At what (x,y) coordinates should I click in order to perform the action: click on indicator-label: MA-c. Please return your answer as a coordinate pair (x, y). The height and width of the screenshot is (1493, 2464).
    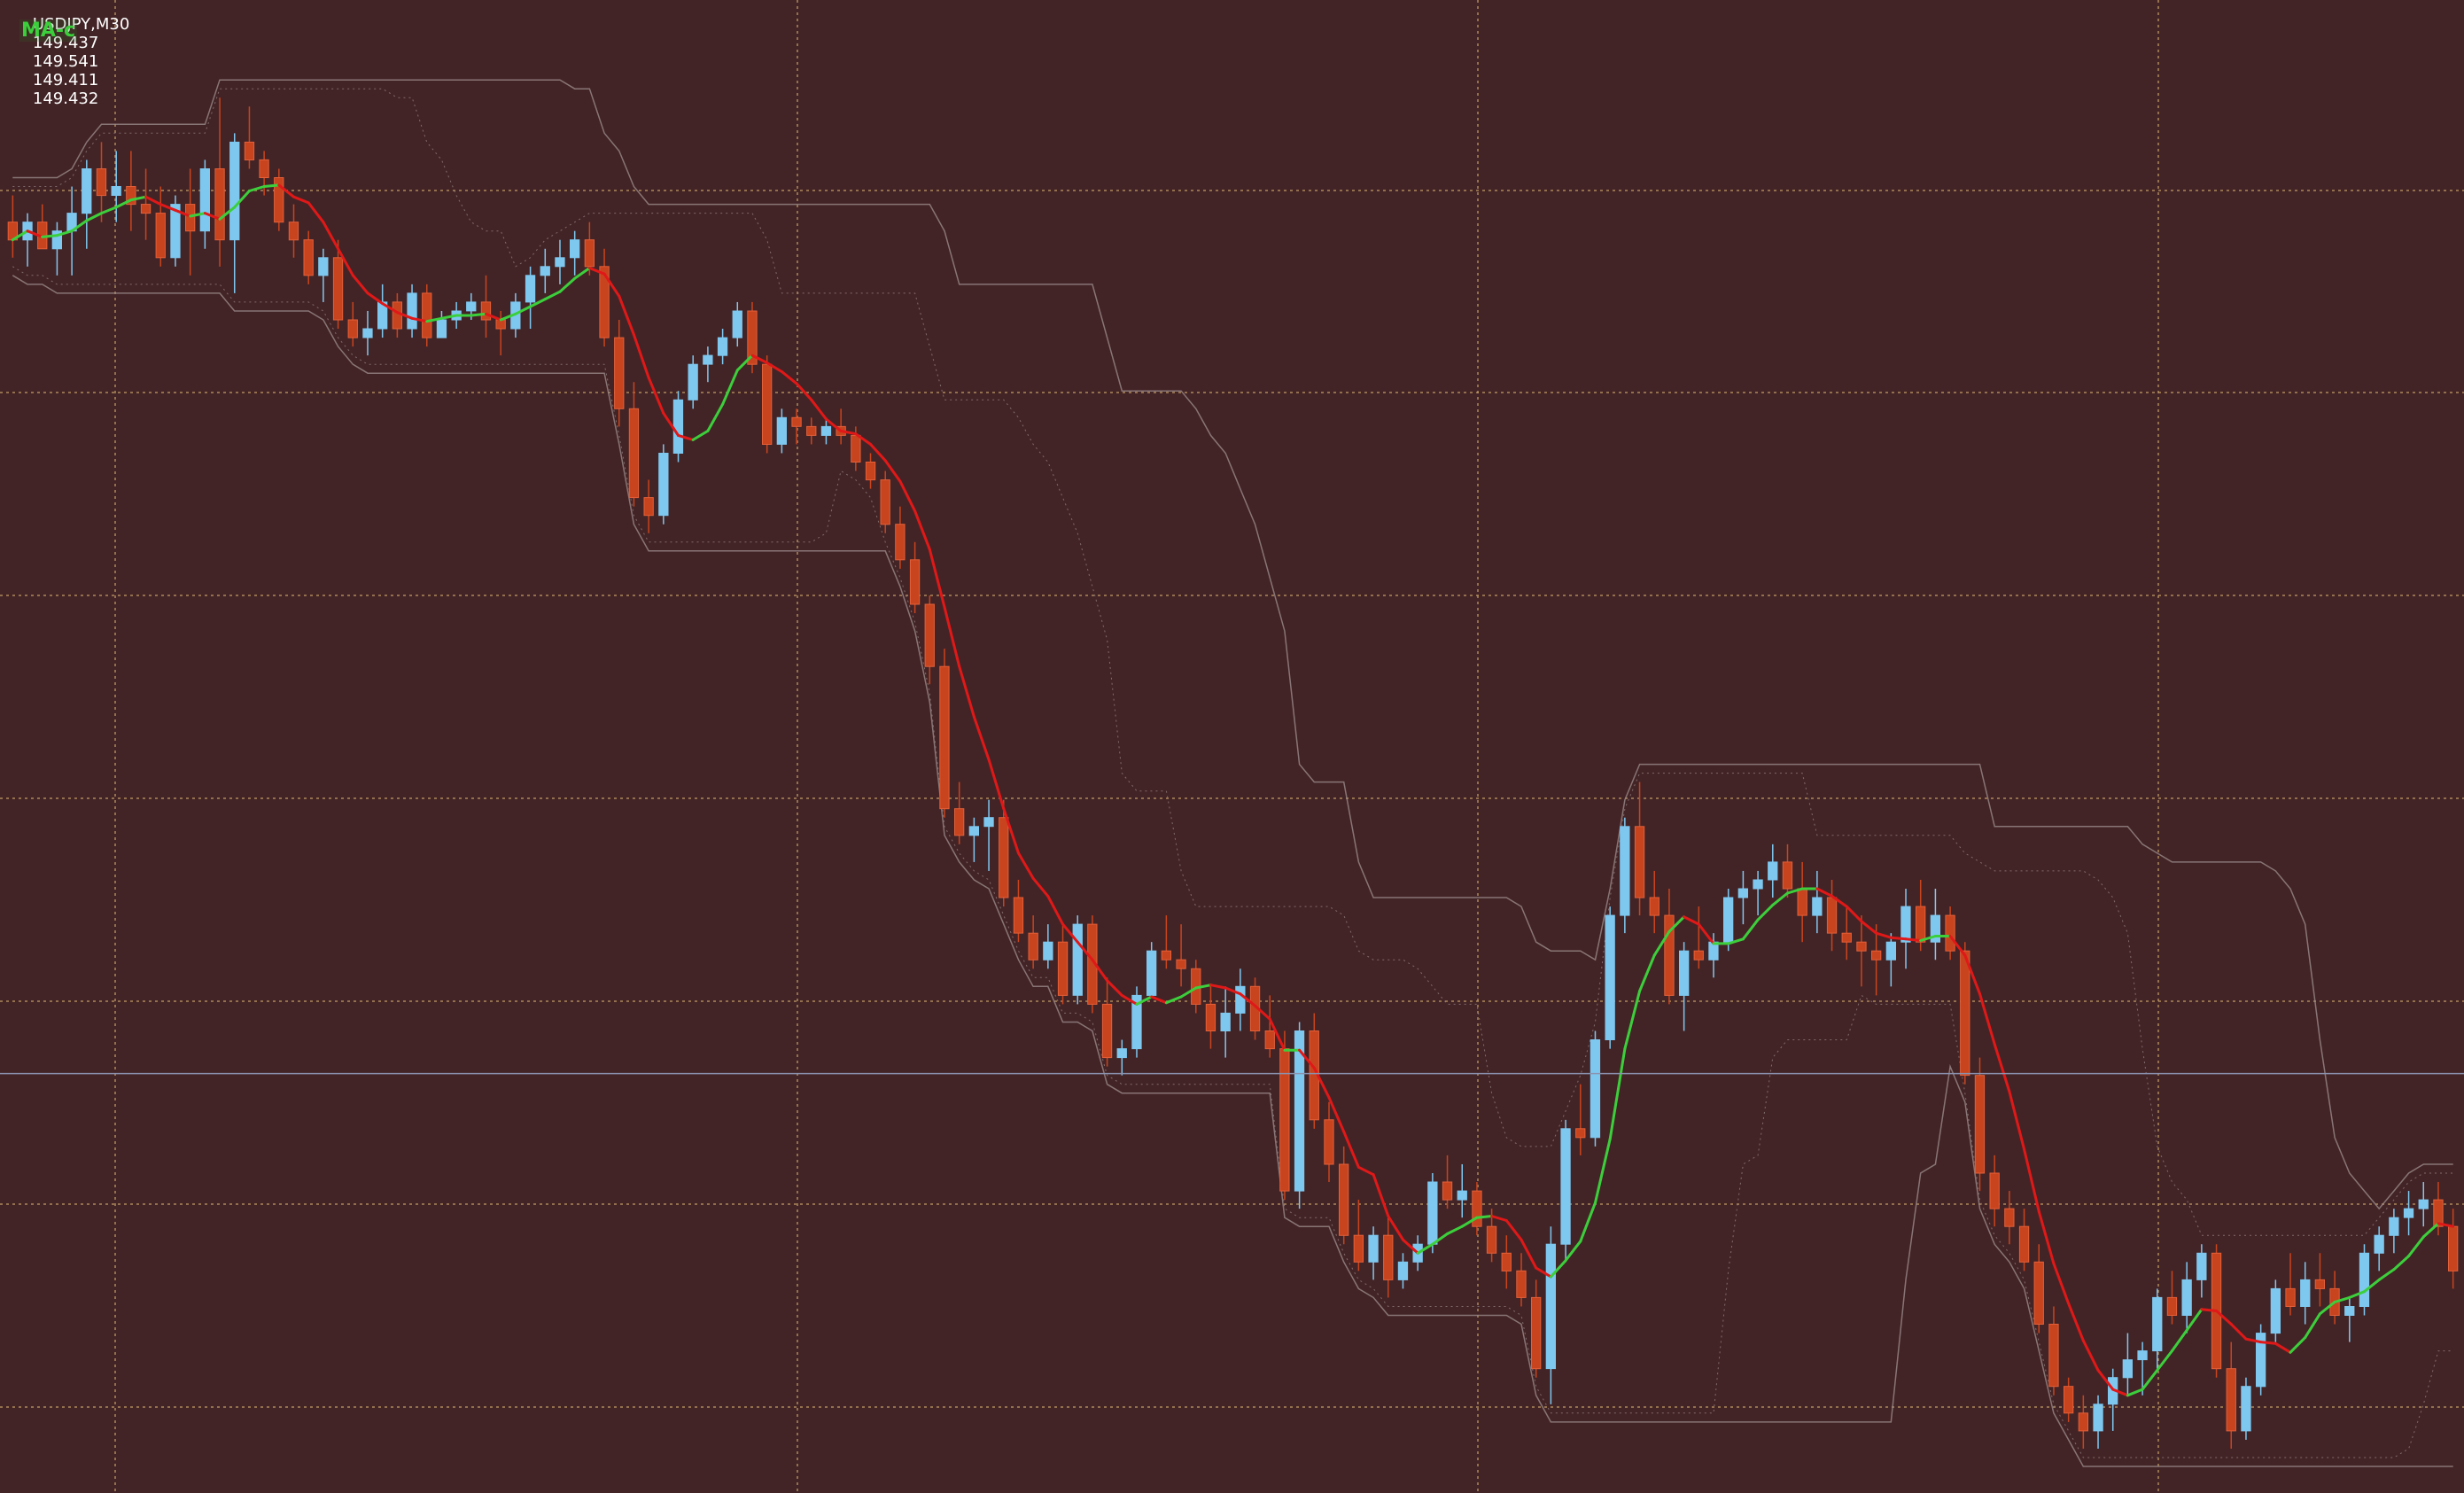
    Looking at the image, I should click on (48, 30).